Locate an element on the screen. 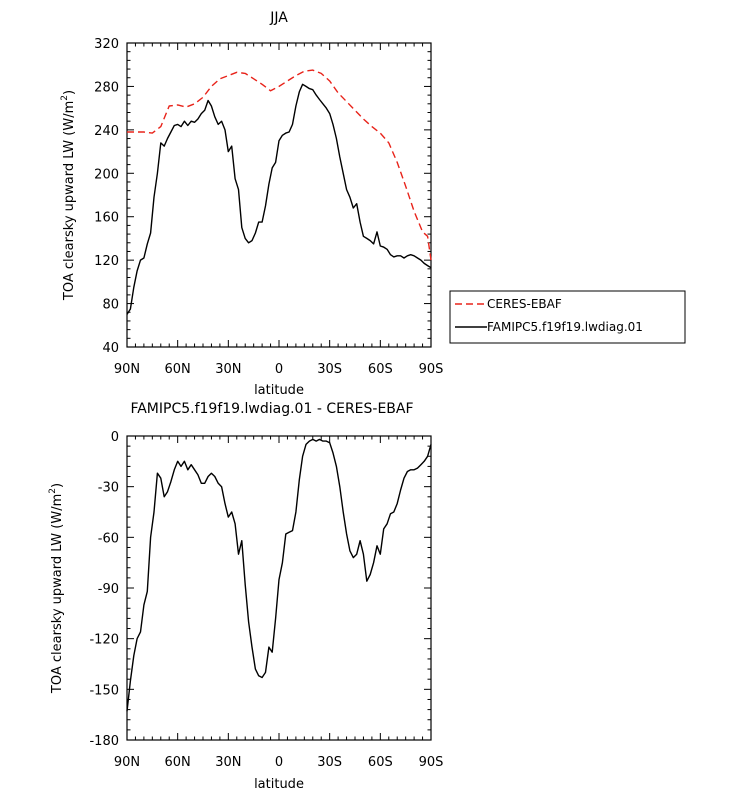  top-x-tick-label: 90N is located at coordinates (127, 369).